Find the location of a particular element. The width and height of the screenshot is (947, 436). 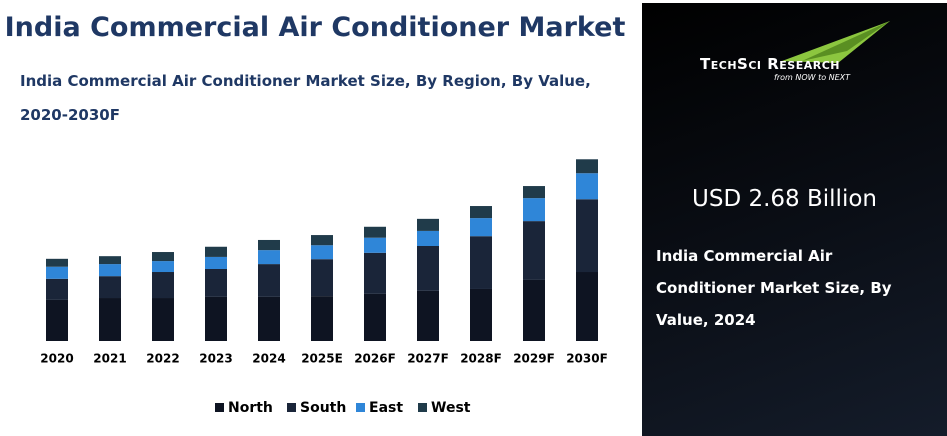

x-tick-label: 2024 is located at coordinates (268, 359).